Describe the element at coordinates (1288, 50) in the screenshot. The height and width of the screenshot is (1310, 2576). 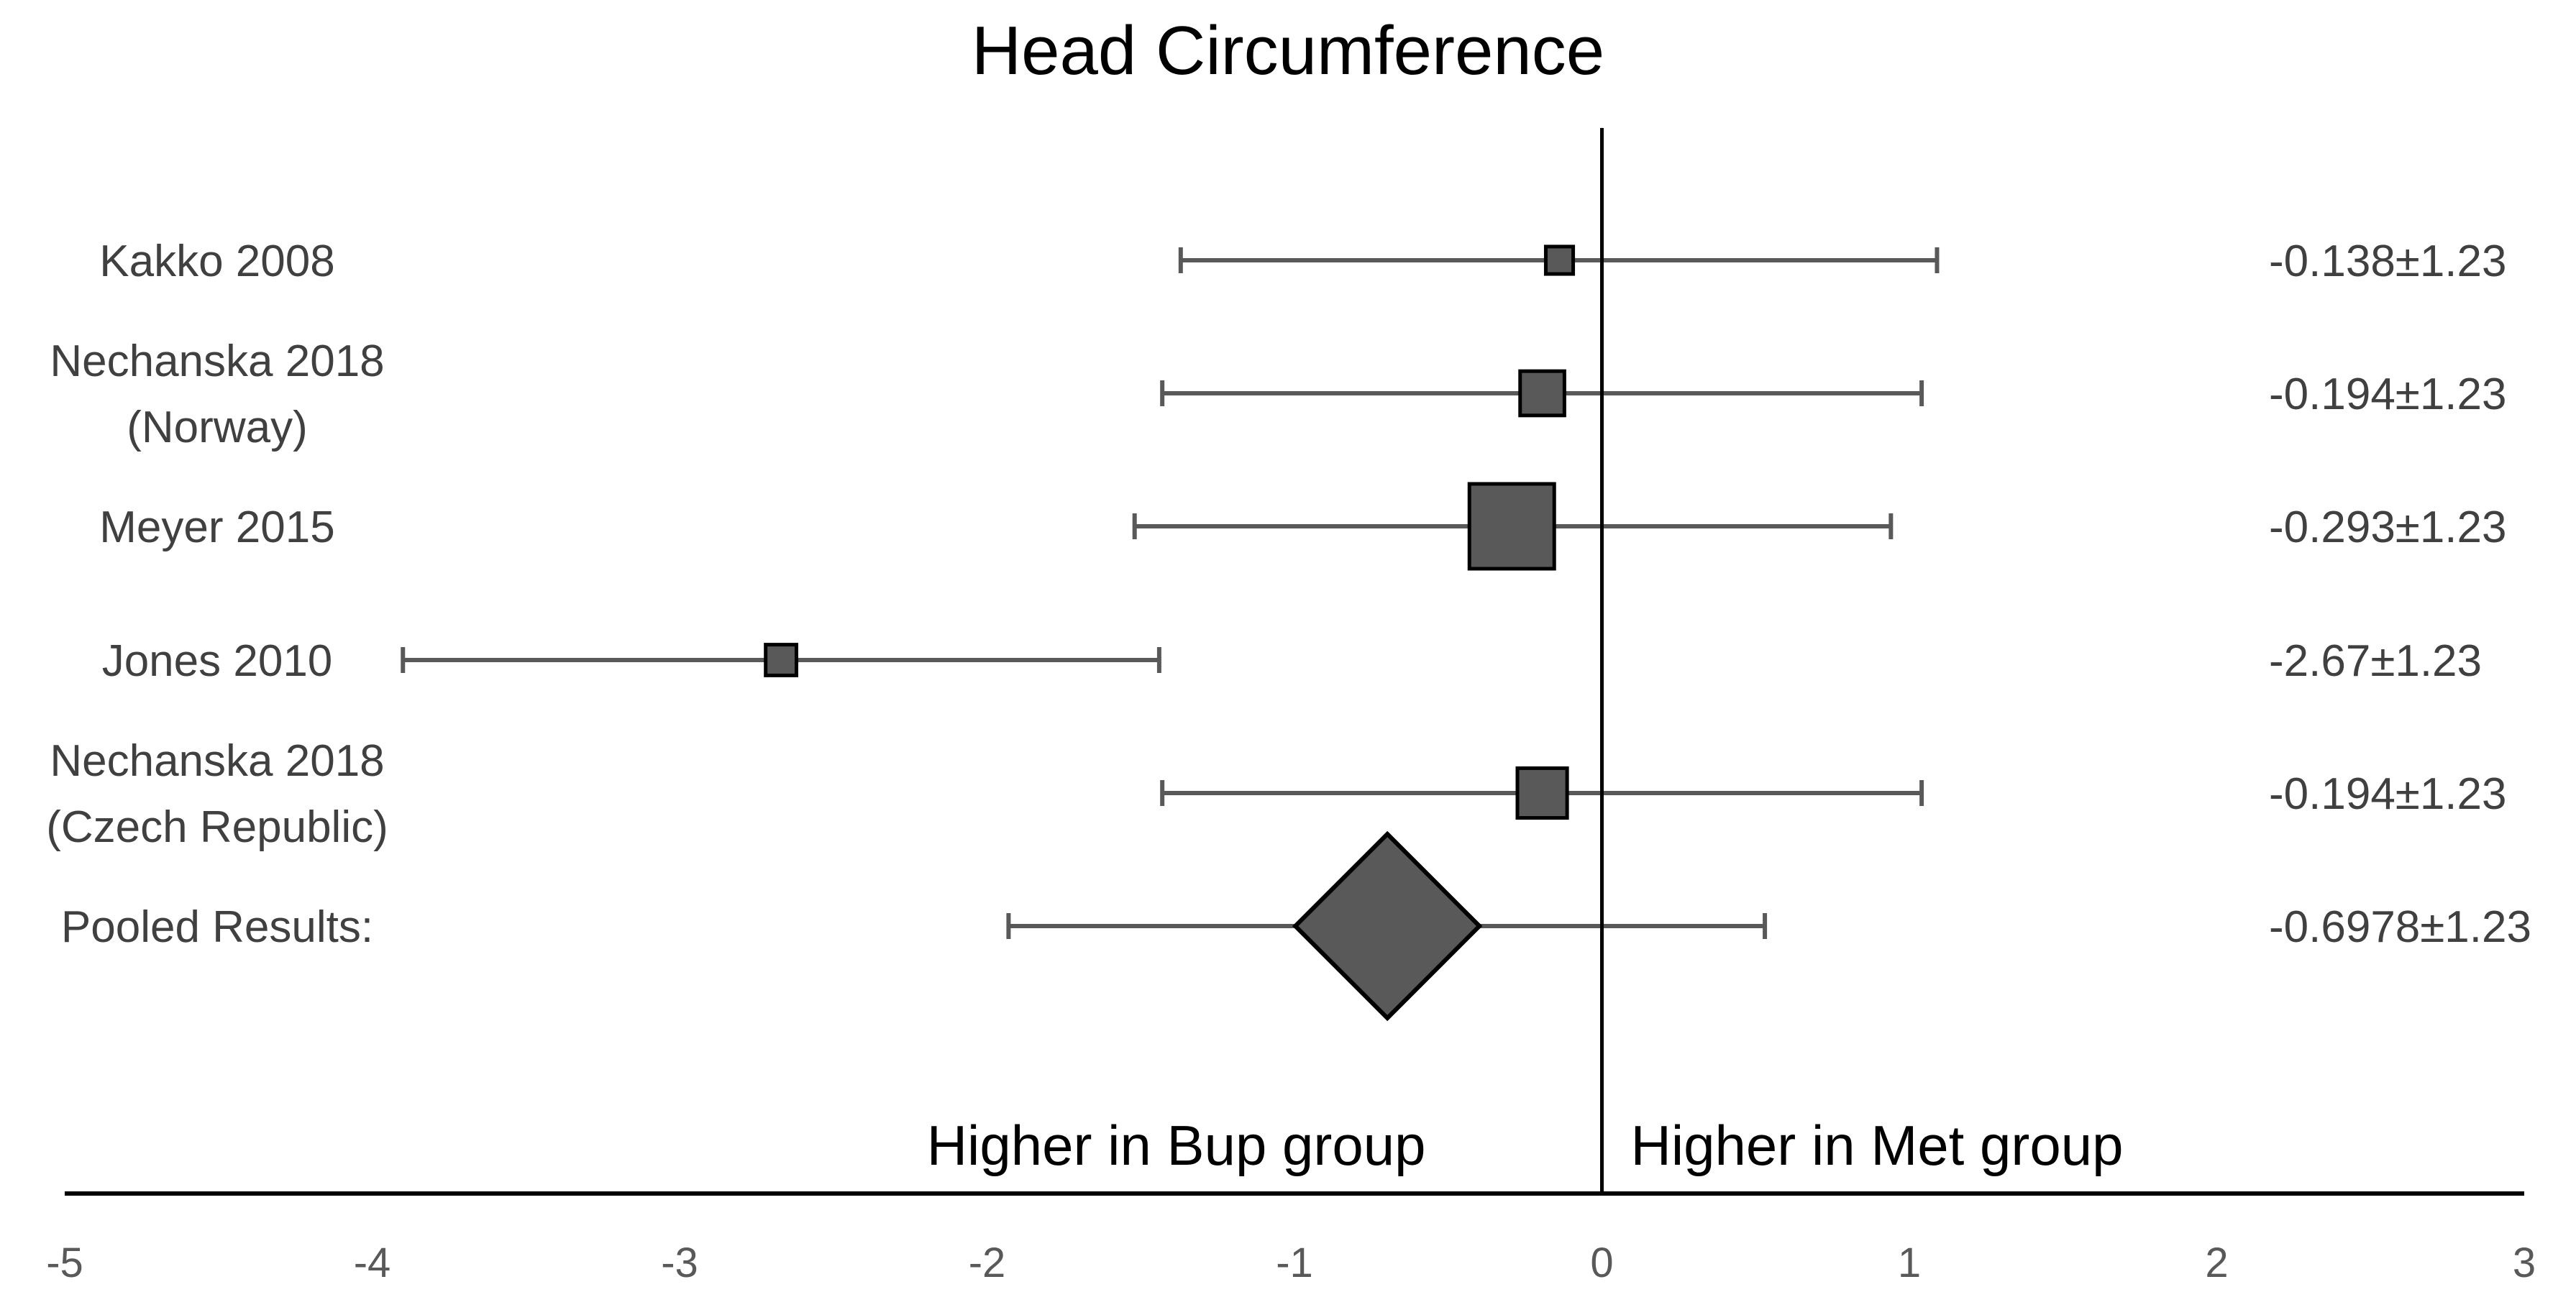
I see `chart-title: Head Circumference` at that location.